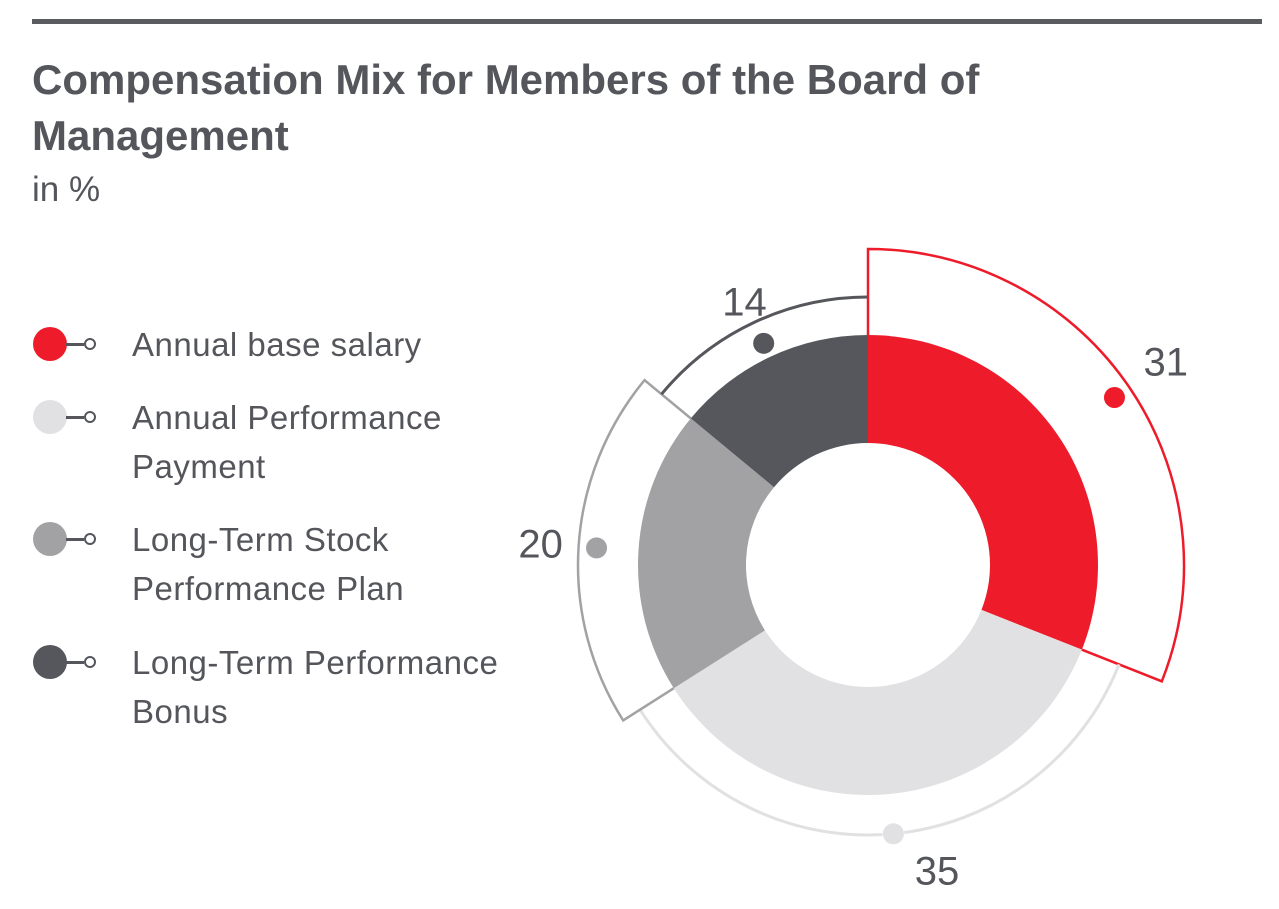 This screenshot has height=909, width=1279. I want to click on top-rule, so click(647, 21).